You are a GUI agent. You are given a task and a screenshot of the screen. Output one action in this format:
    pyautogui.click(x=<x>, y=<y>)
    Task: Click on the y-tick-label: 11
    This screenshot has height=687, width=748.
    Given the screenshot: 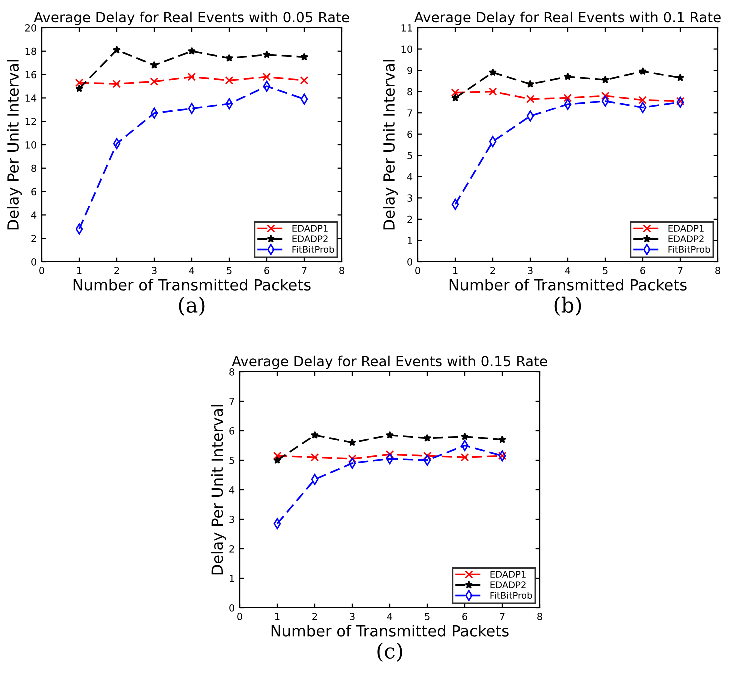 What is the action you would take?
    pyautogui.click(x=407, y=28)
    